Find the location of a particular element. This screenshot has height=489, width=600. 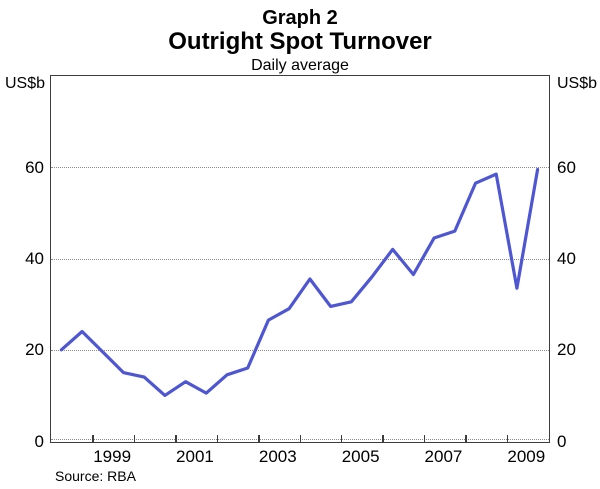

x-axis-label-2007: 2007 is located at coordinates (443, 456).